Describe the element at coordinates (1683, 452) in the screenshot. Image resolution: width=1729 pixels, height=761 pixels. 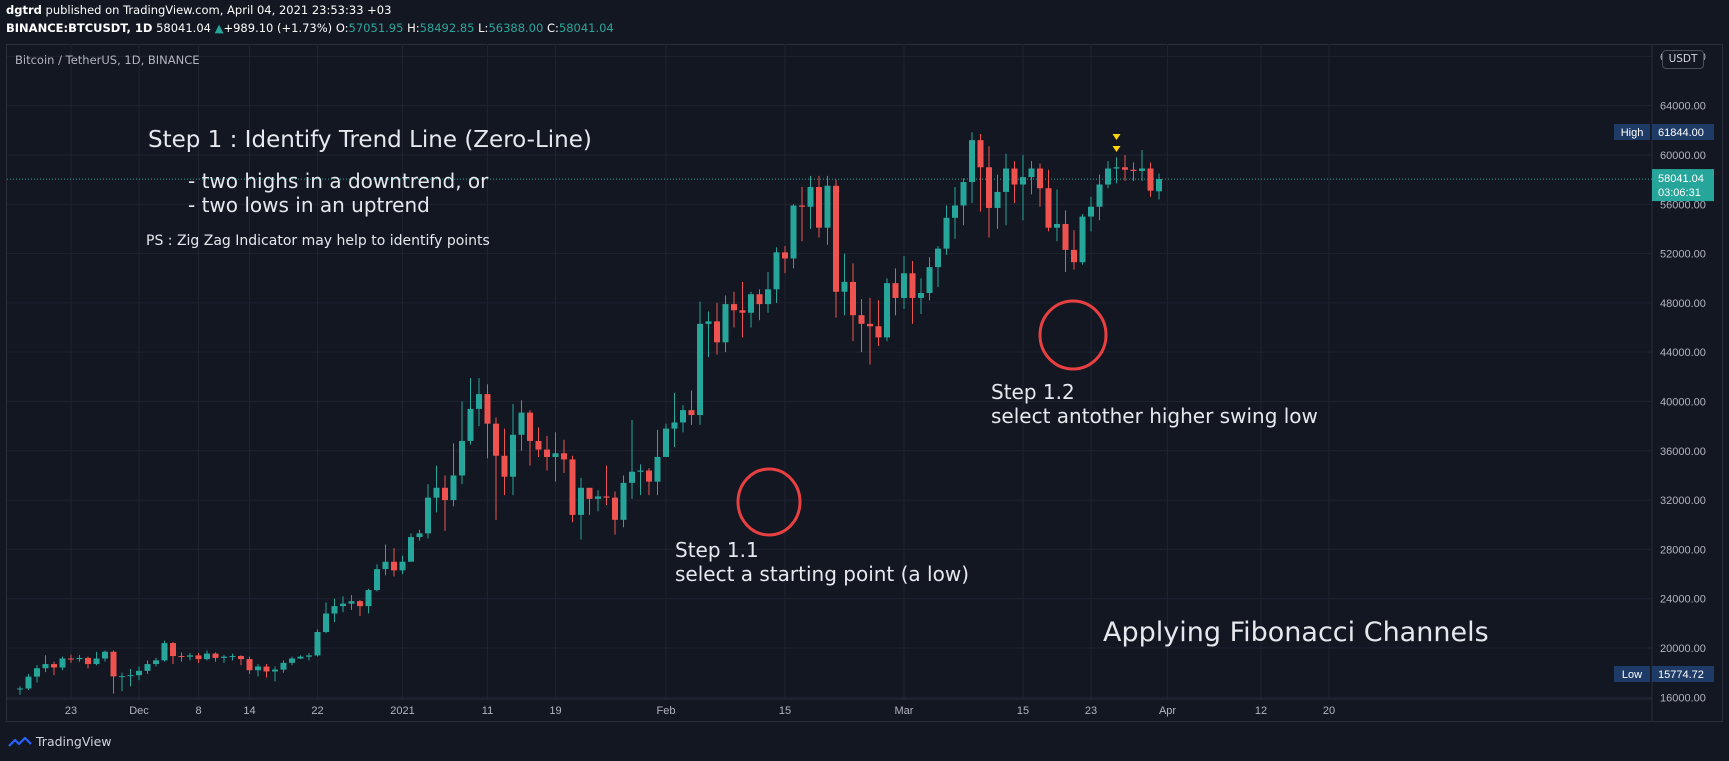
I see `y-tick-label: 36000.00` at that location.